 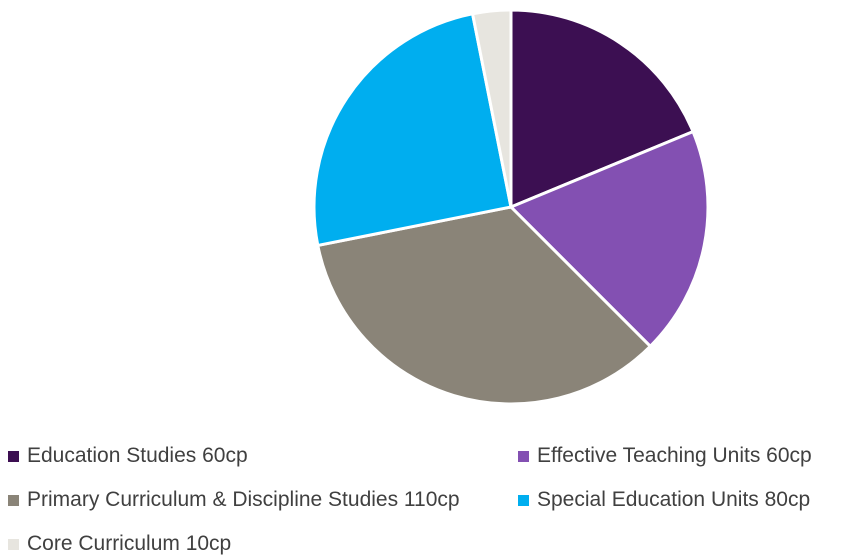 What do you see at coordinates (674, 499) in the screenshot?
I see `legend-label: Special Education Units 80cp` at bounding box center [674, 499].